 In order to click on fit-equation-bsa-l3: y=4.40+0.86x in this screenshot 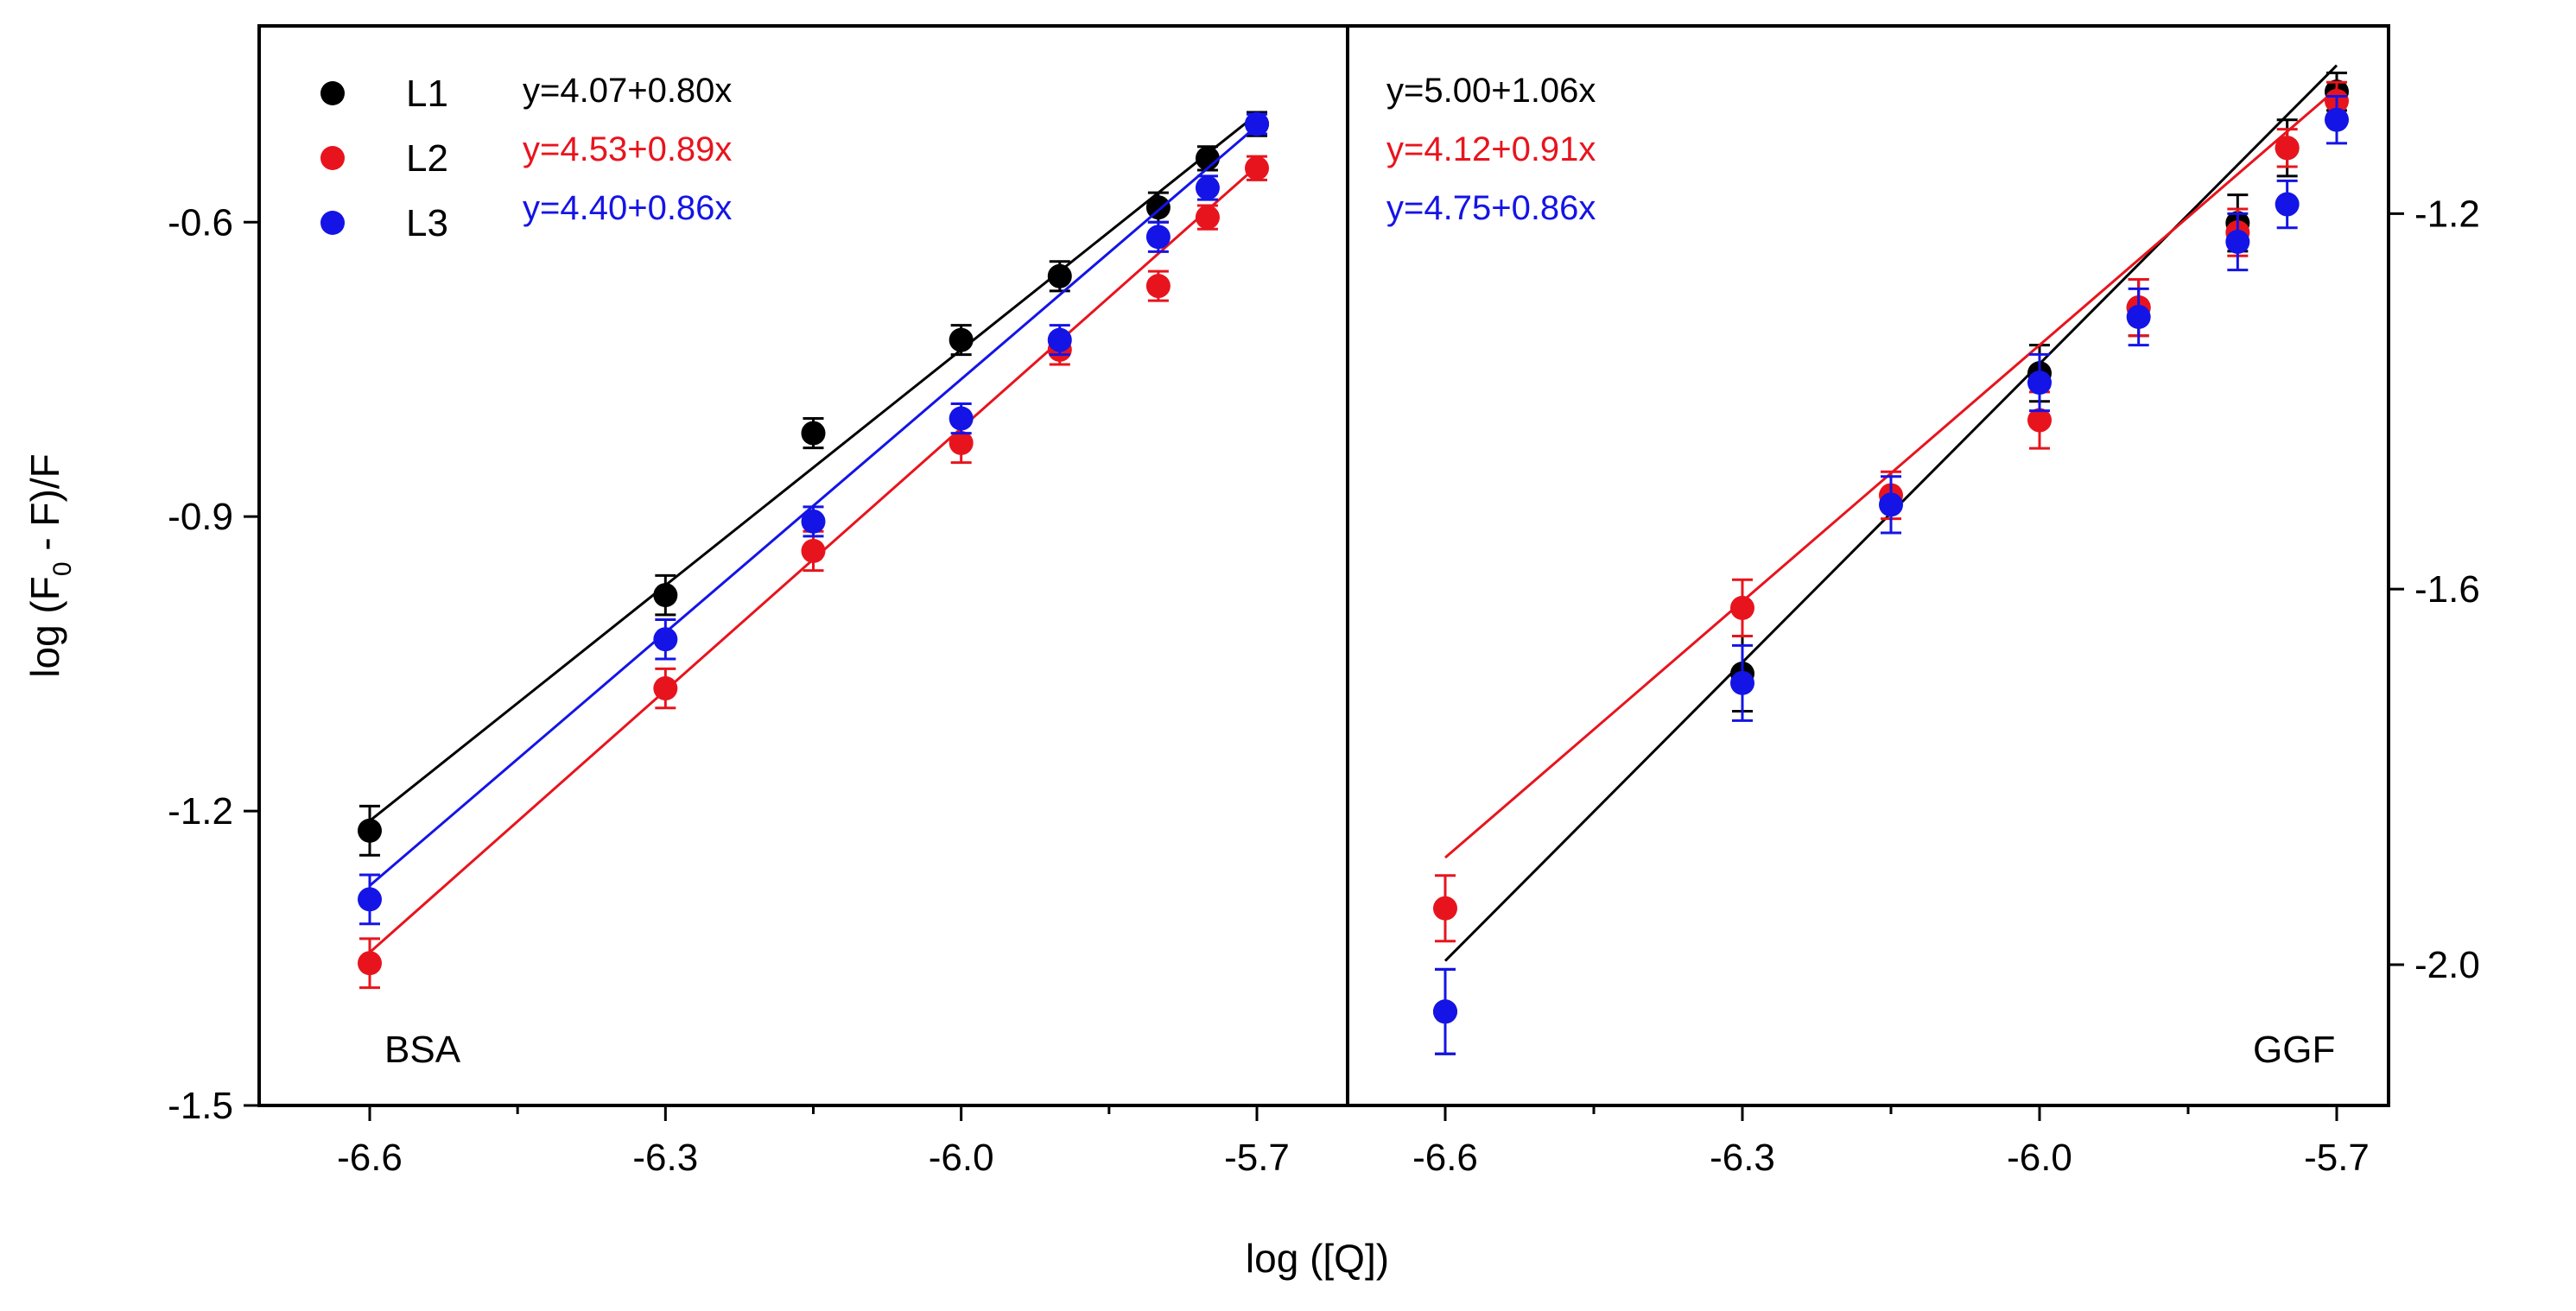, I will do `click(627, 208)`.